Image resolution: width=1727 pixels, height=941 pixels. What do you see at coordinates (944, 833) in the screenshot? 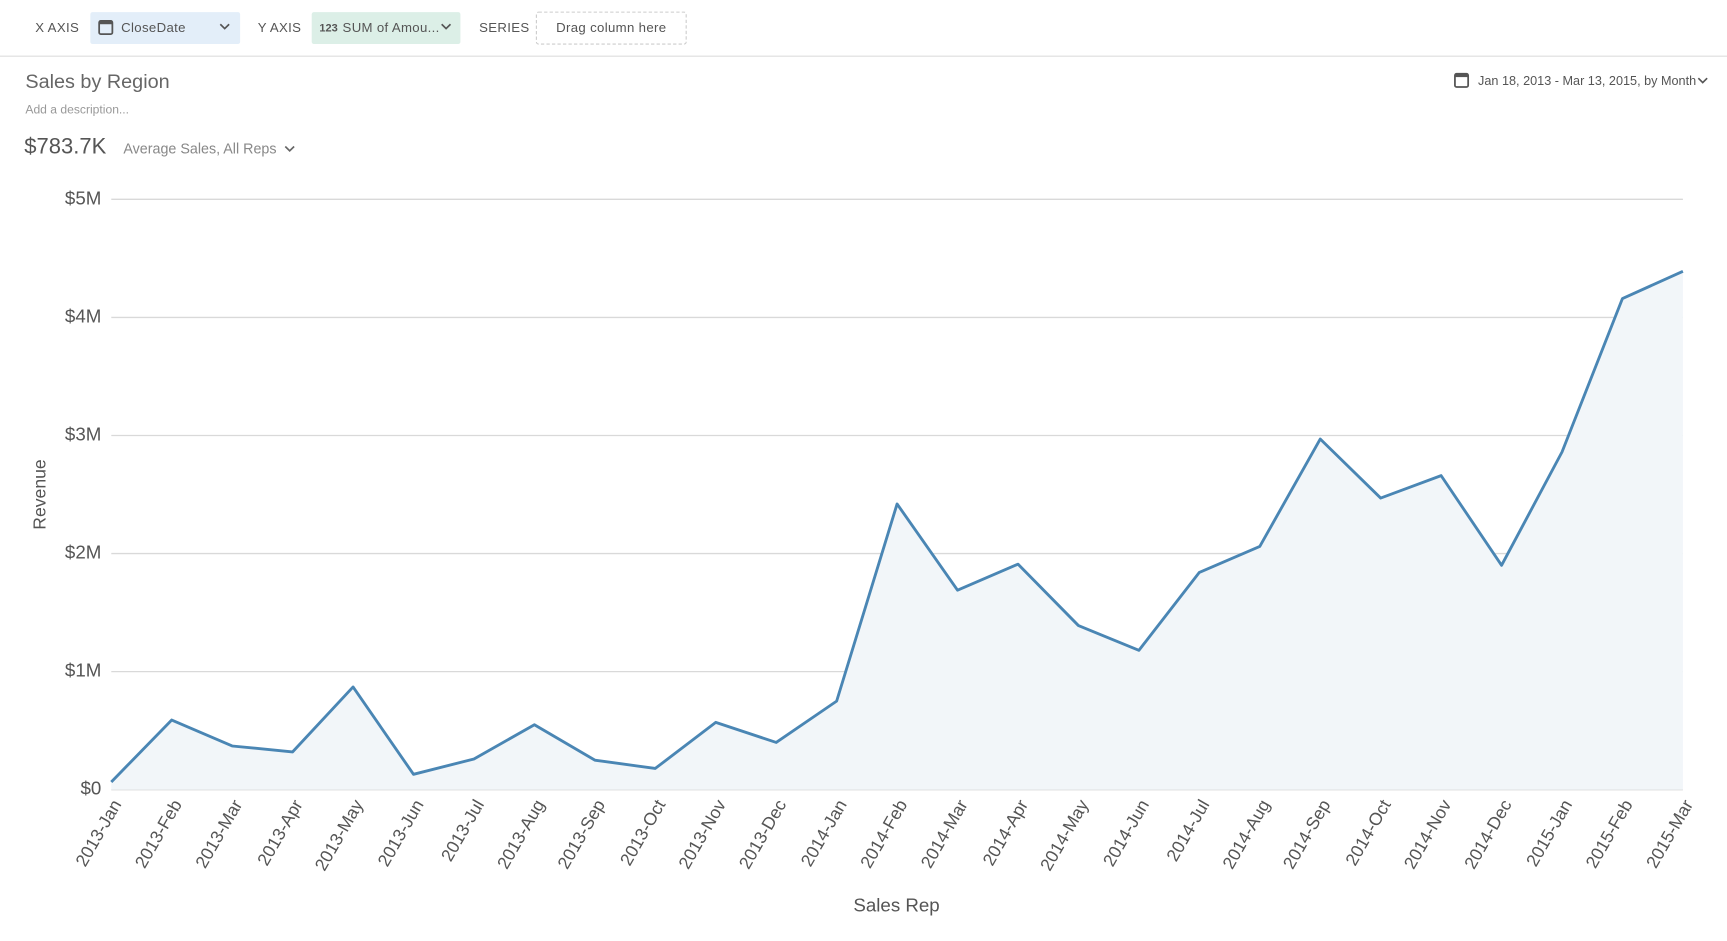
I see `x-tick-label: 2014-Mar` at bounding box center [944, 833].